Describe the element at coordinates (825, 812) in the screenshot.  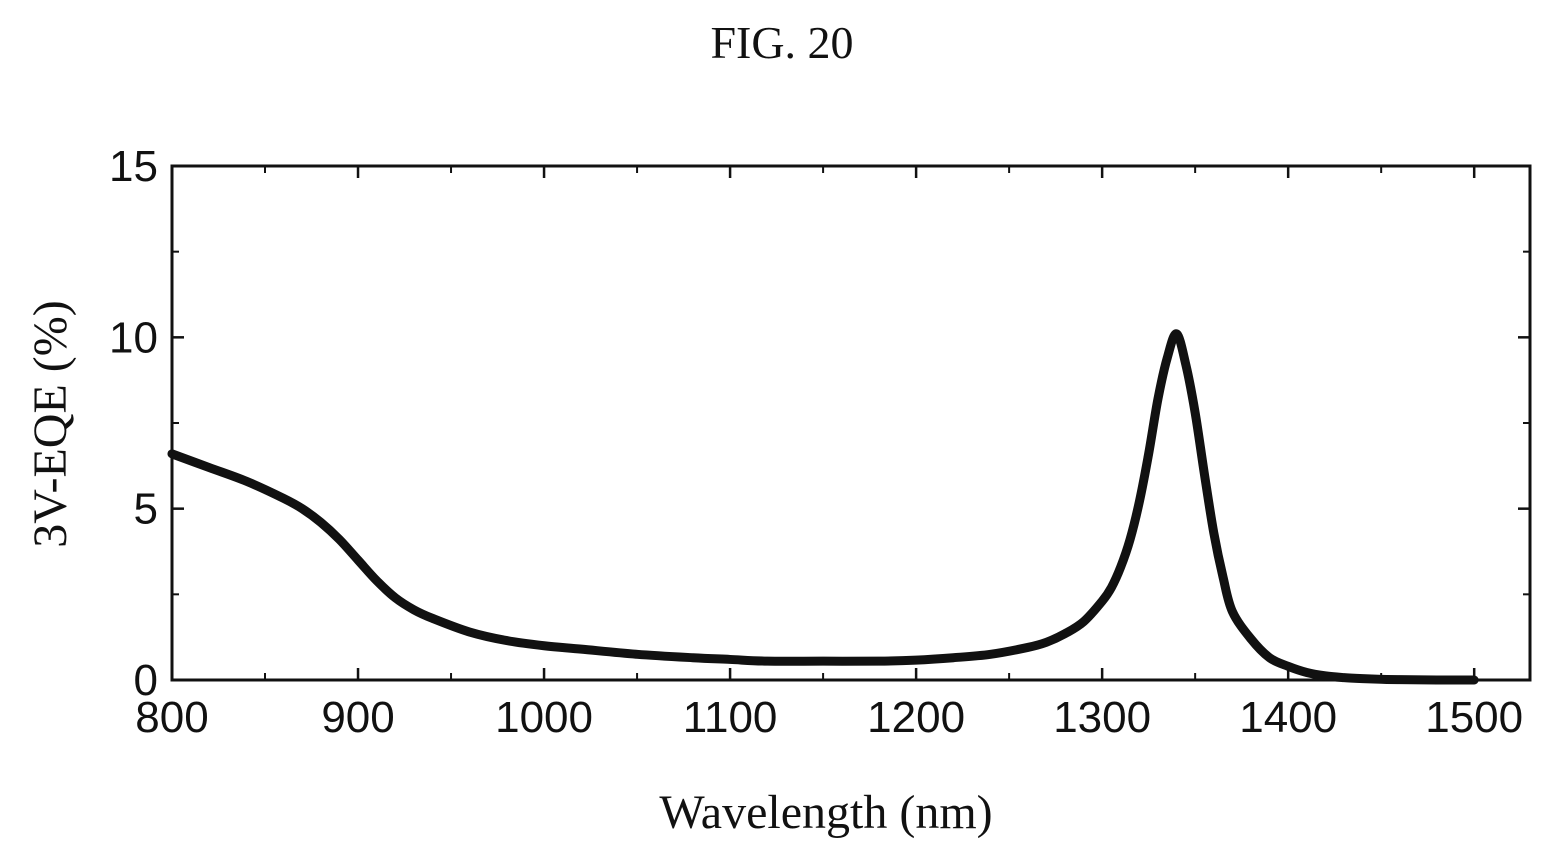
I see `x-axis-label: Wavelength (nm)` at that location.